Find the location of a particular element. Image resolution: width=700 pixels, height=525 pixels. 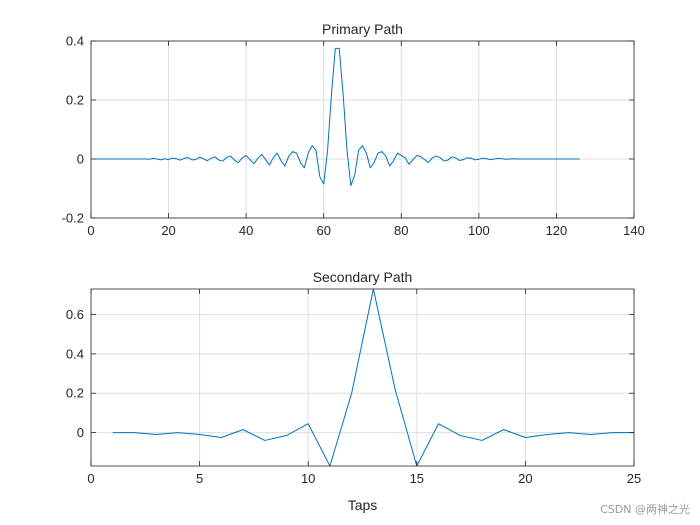

y-tick-label: 0.6 is located at coordinates (75, 314).